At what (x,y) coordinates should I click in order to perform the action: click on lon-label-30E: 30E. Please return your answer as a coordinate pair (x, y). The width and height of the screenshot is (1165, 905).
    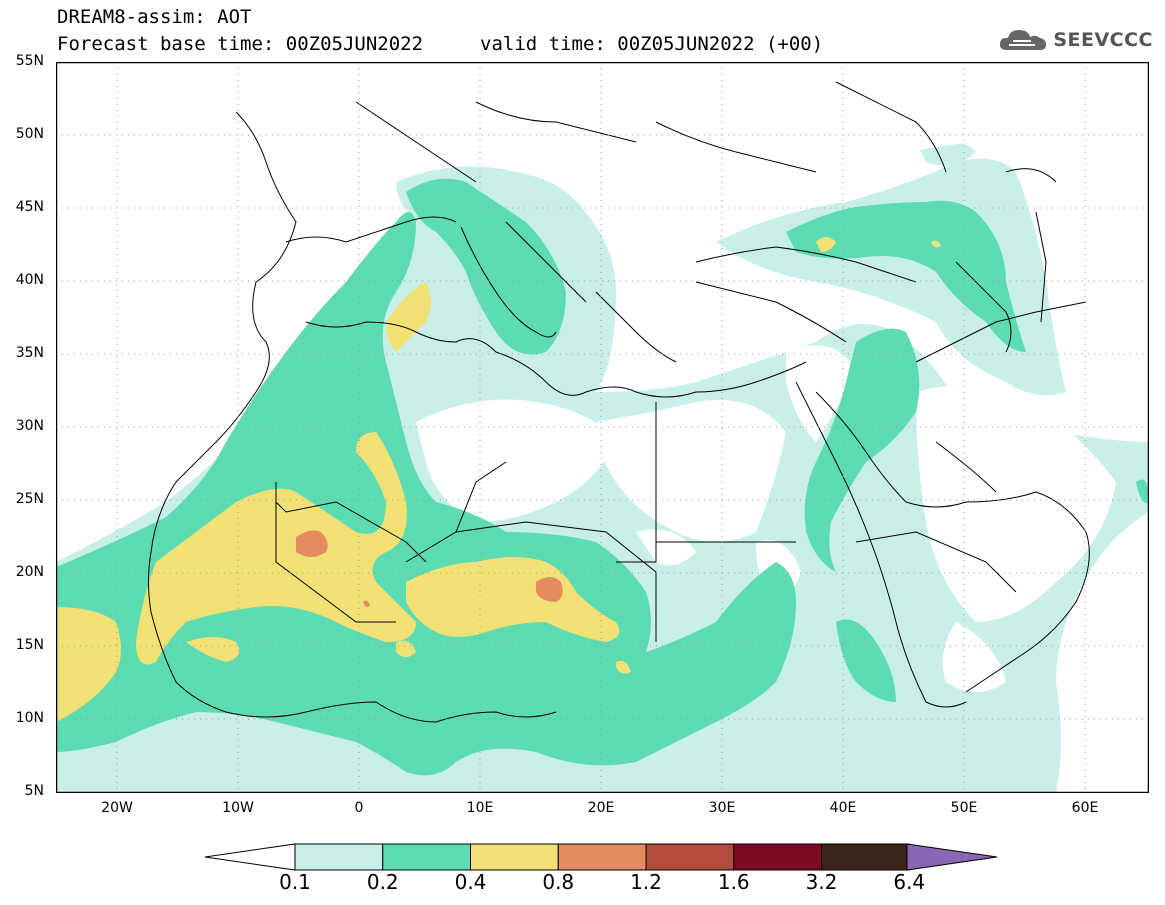
    Looking at the image, I should click on (722, 808).